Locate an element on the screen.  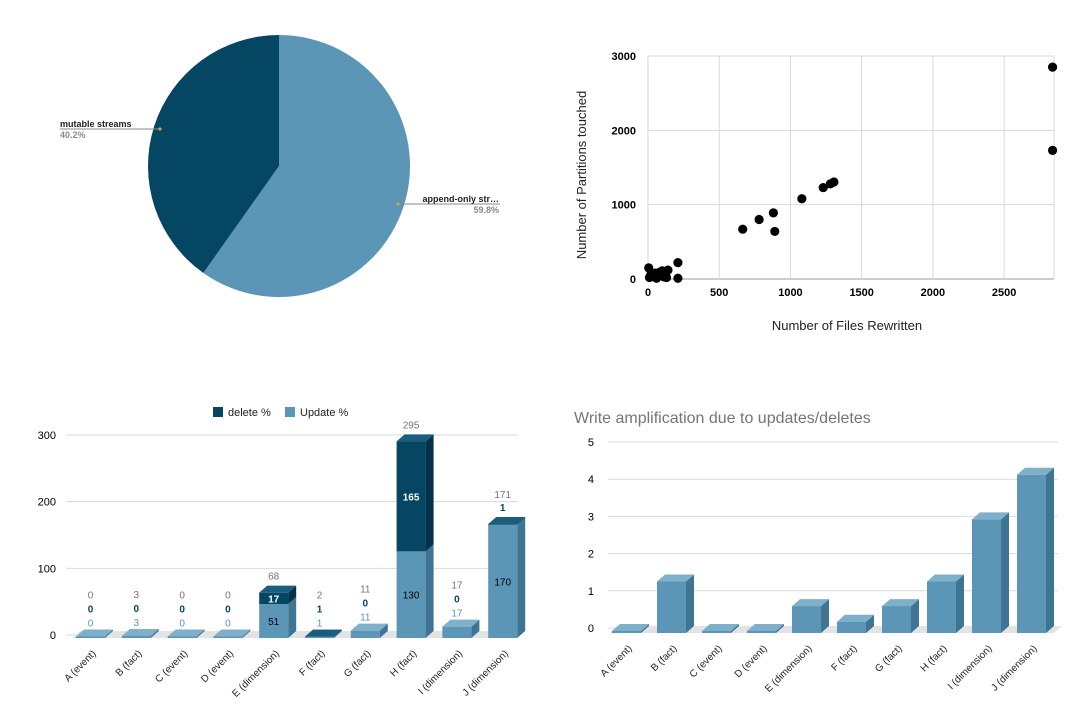
stacked-update-value-label: 17 is located at coordinates (457, 614).